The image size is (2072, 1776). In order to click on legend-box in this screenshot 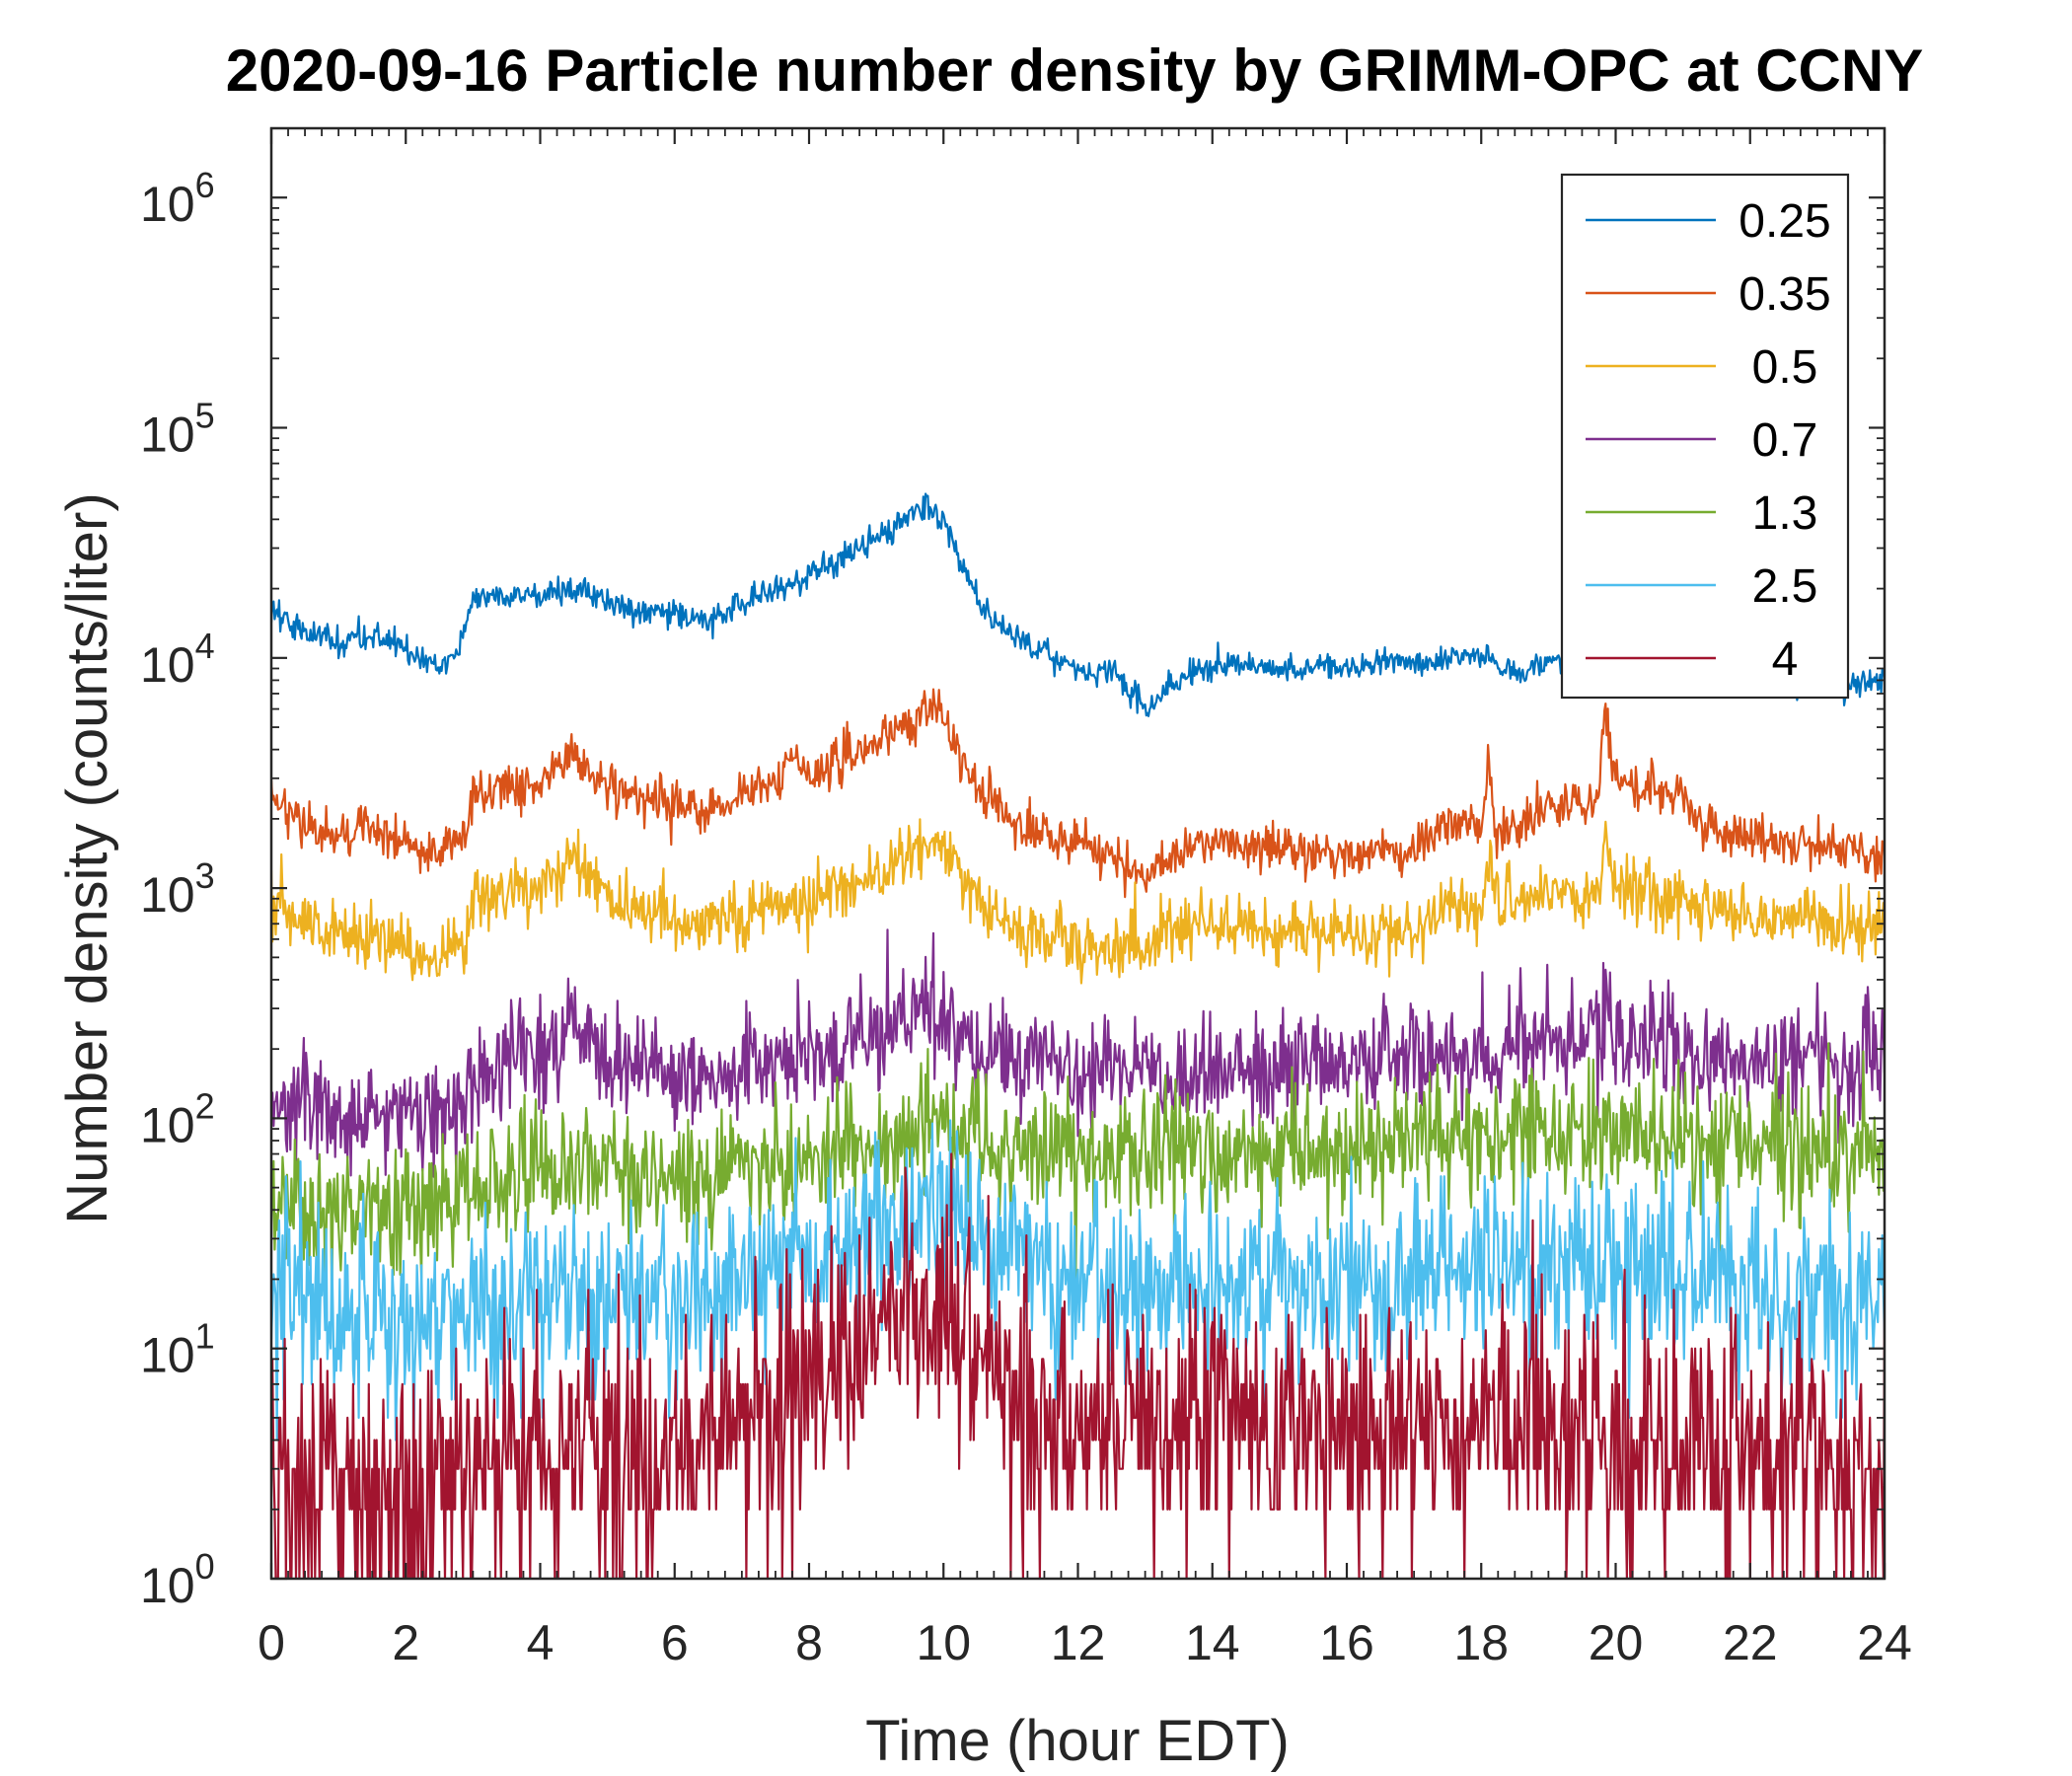, I will do `click(1705, 437)`.